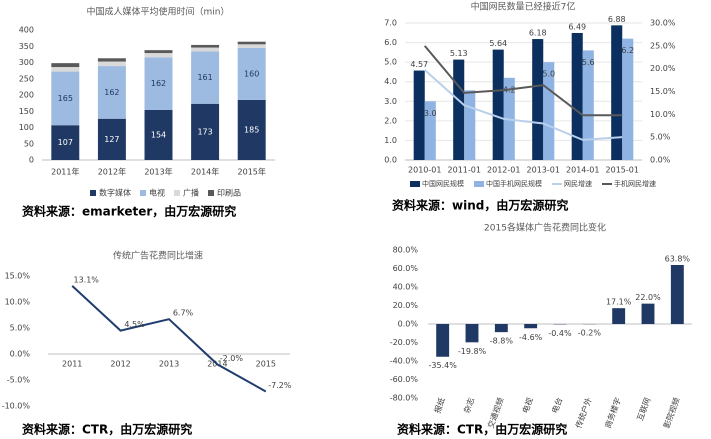 The height and width of the screenshot is (439, 711). I want to click on data-label: 63.8%, so click(678, 258).